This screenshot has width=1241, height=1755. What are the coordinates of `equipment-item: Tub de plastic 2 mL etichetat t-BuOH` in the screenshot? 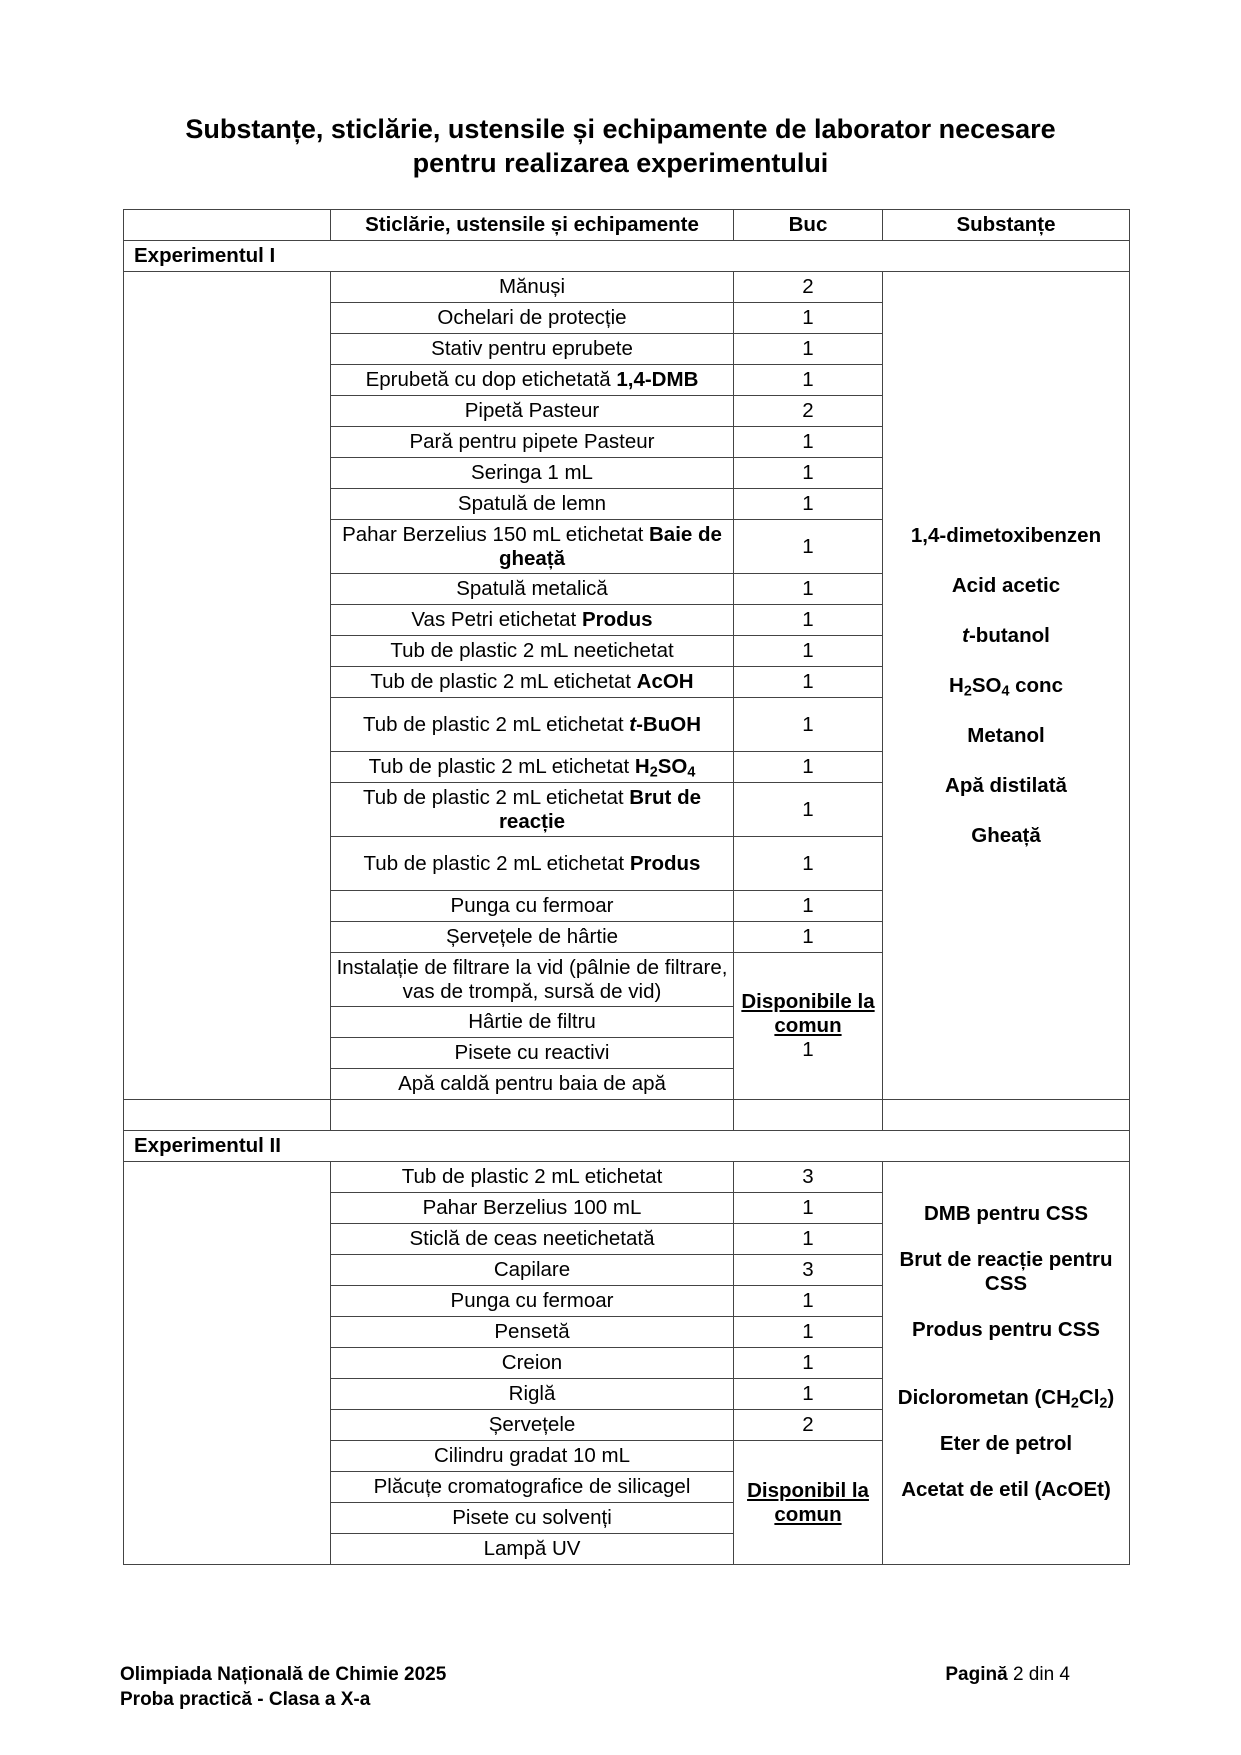 It's located at (532, 724).